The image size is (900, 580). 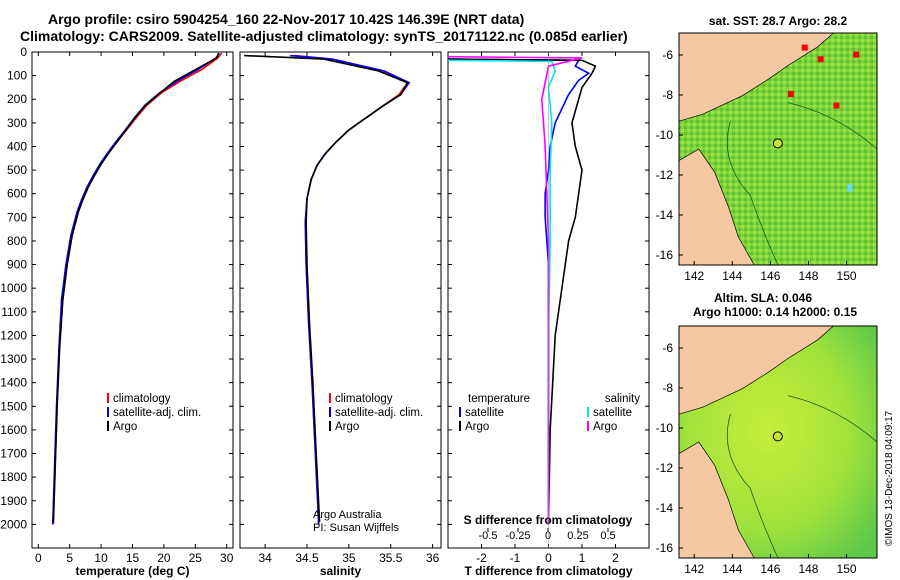 What do you see at coordinates (13, 454) in the screenshot?
I see `y-tick-label: 1700` at bounding box center [13, 454].